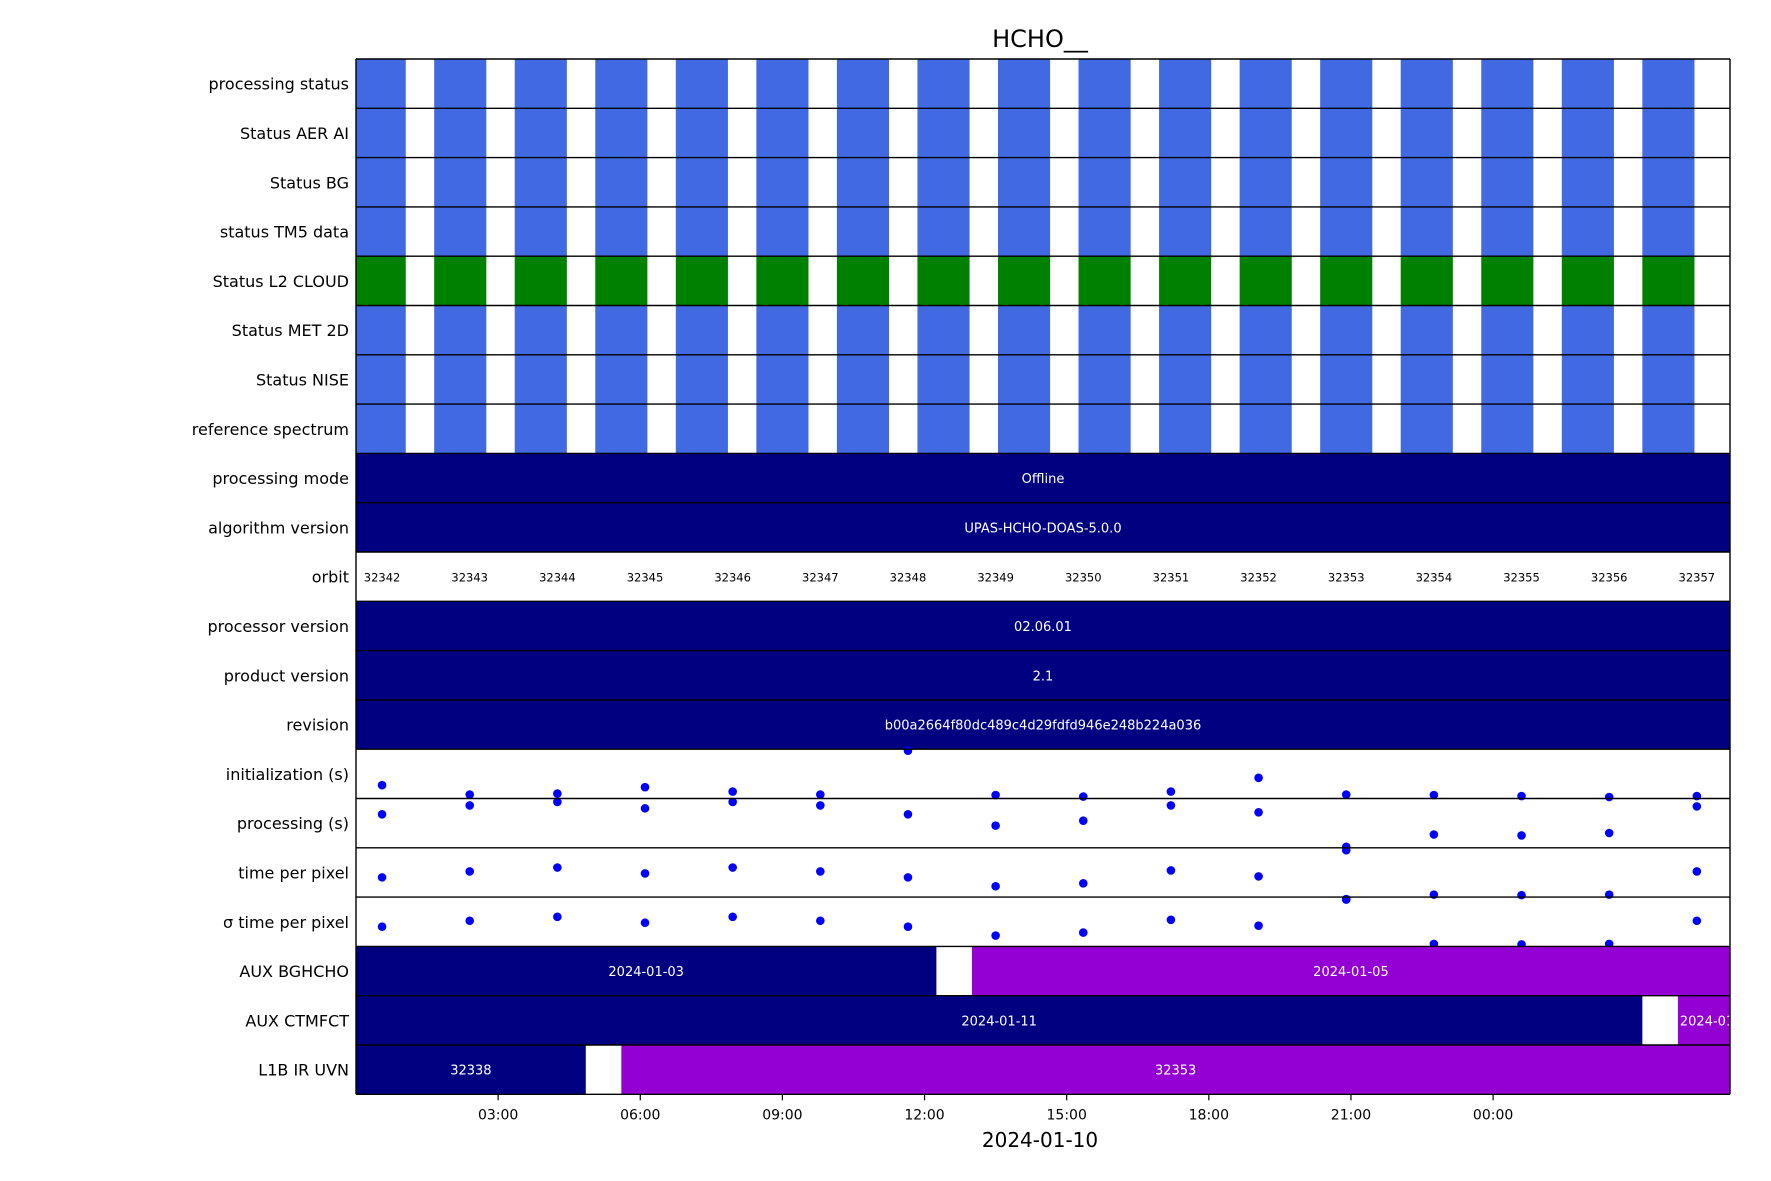  Describe the element at coordinates (1040, 39) in the screenshot. I see `chart-title: HCHO__` at that location.